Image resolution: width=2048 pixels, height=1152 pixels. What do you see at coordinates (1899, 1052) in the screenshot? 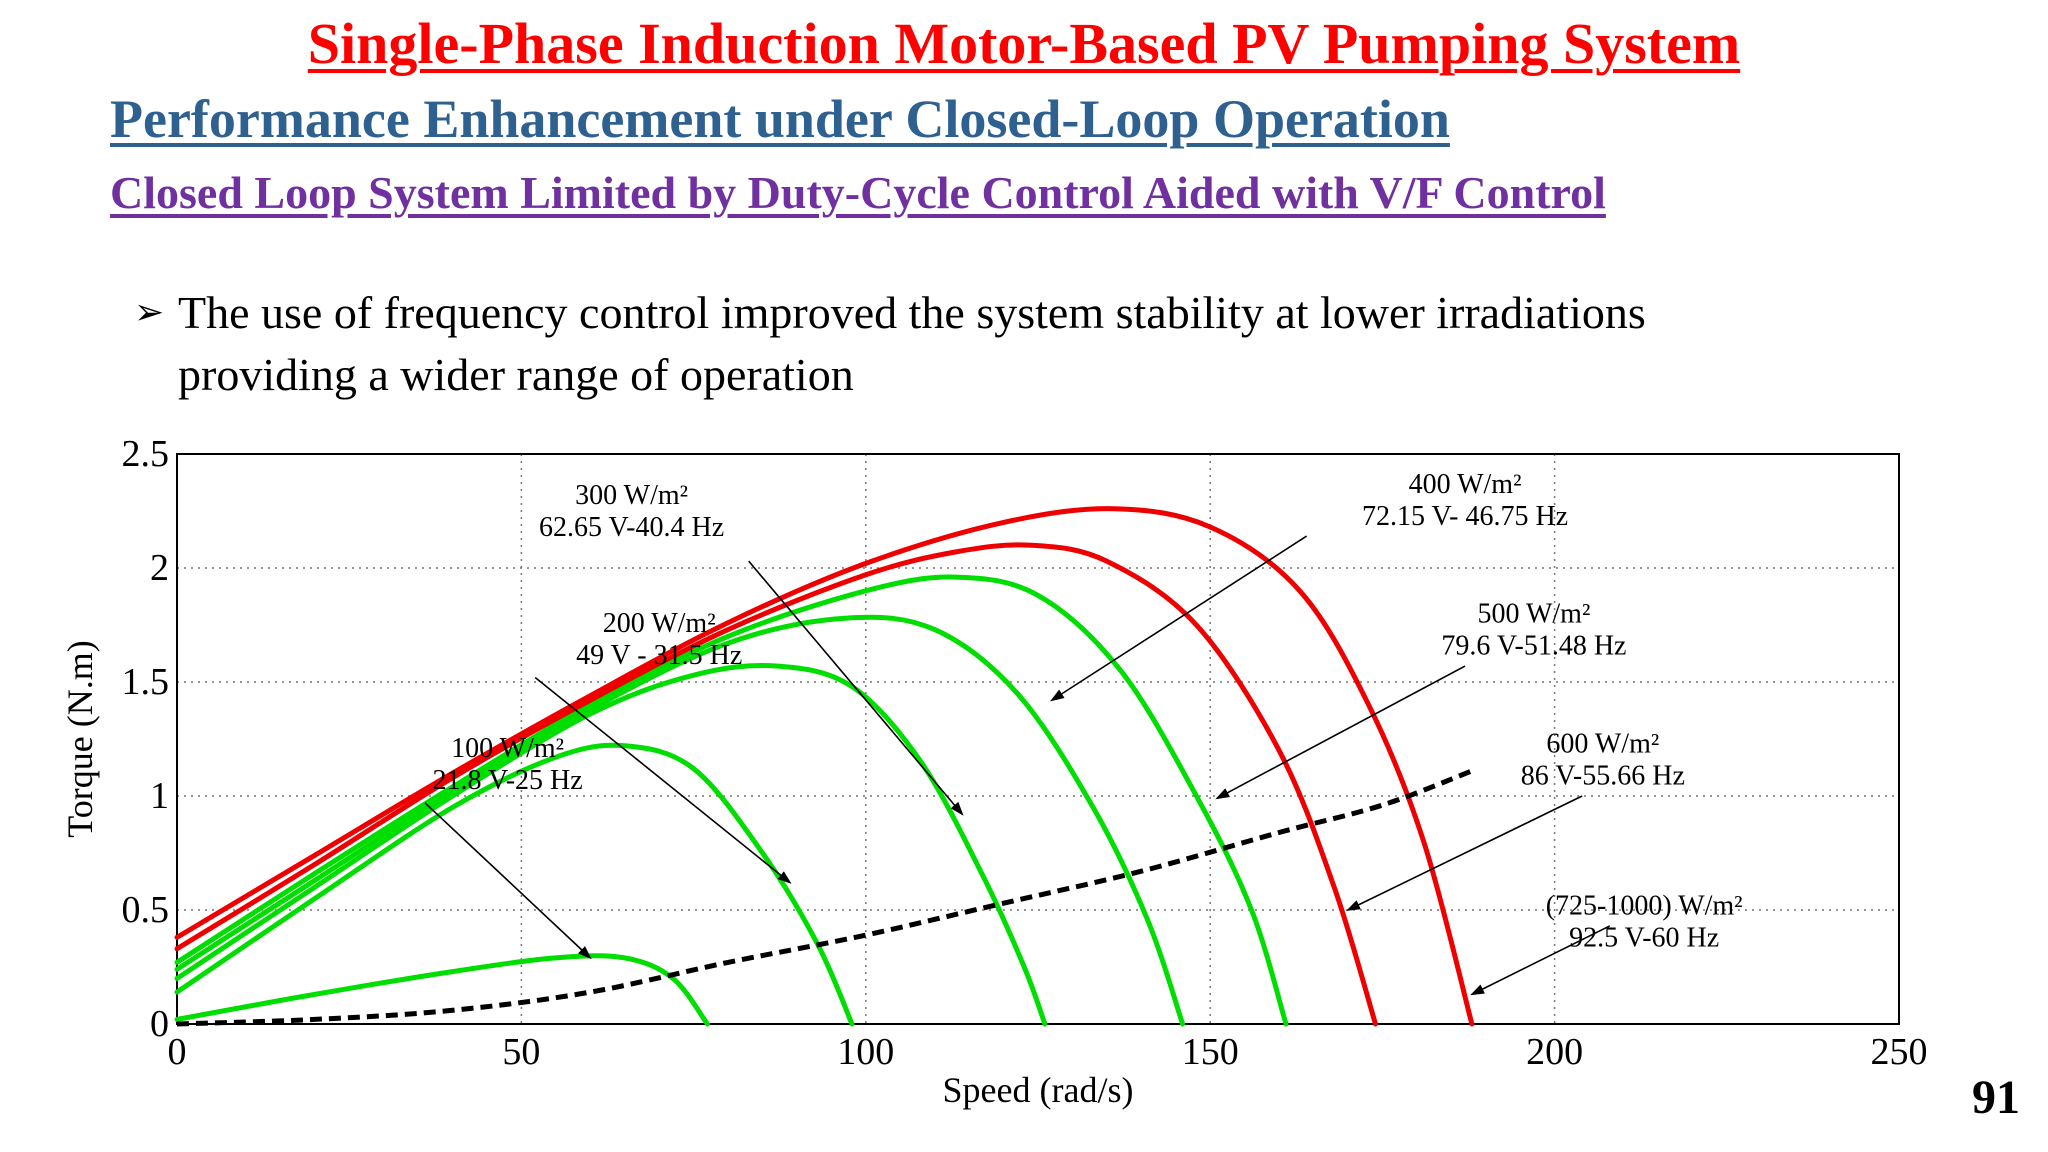
I see `x-tick-label: 250` at bounding box center [1899, 1052].